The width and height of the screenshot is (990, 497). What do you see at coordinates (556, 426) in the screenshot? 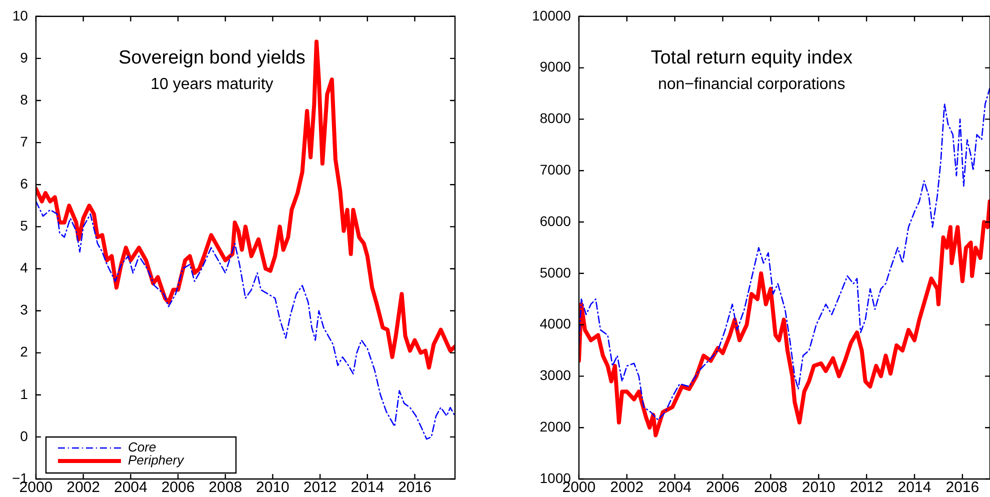
I see `y-tick-label: 2000` at bounding box center [556, 426].